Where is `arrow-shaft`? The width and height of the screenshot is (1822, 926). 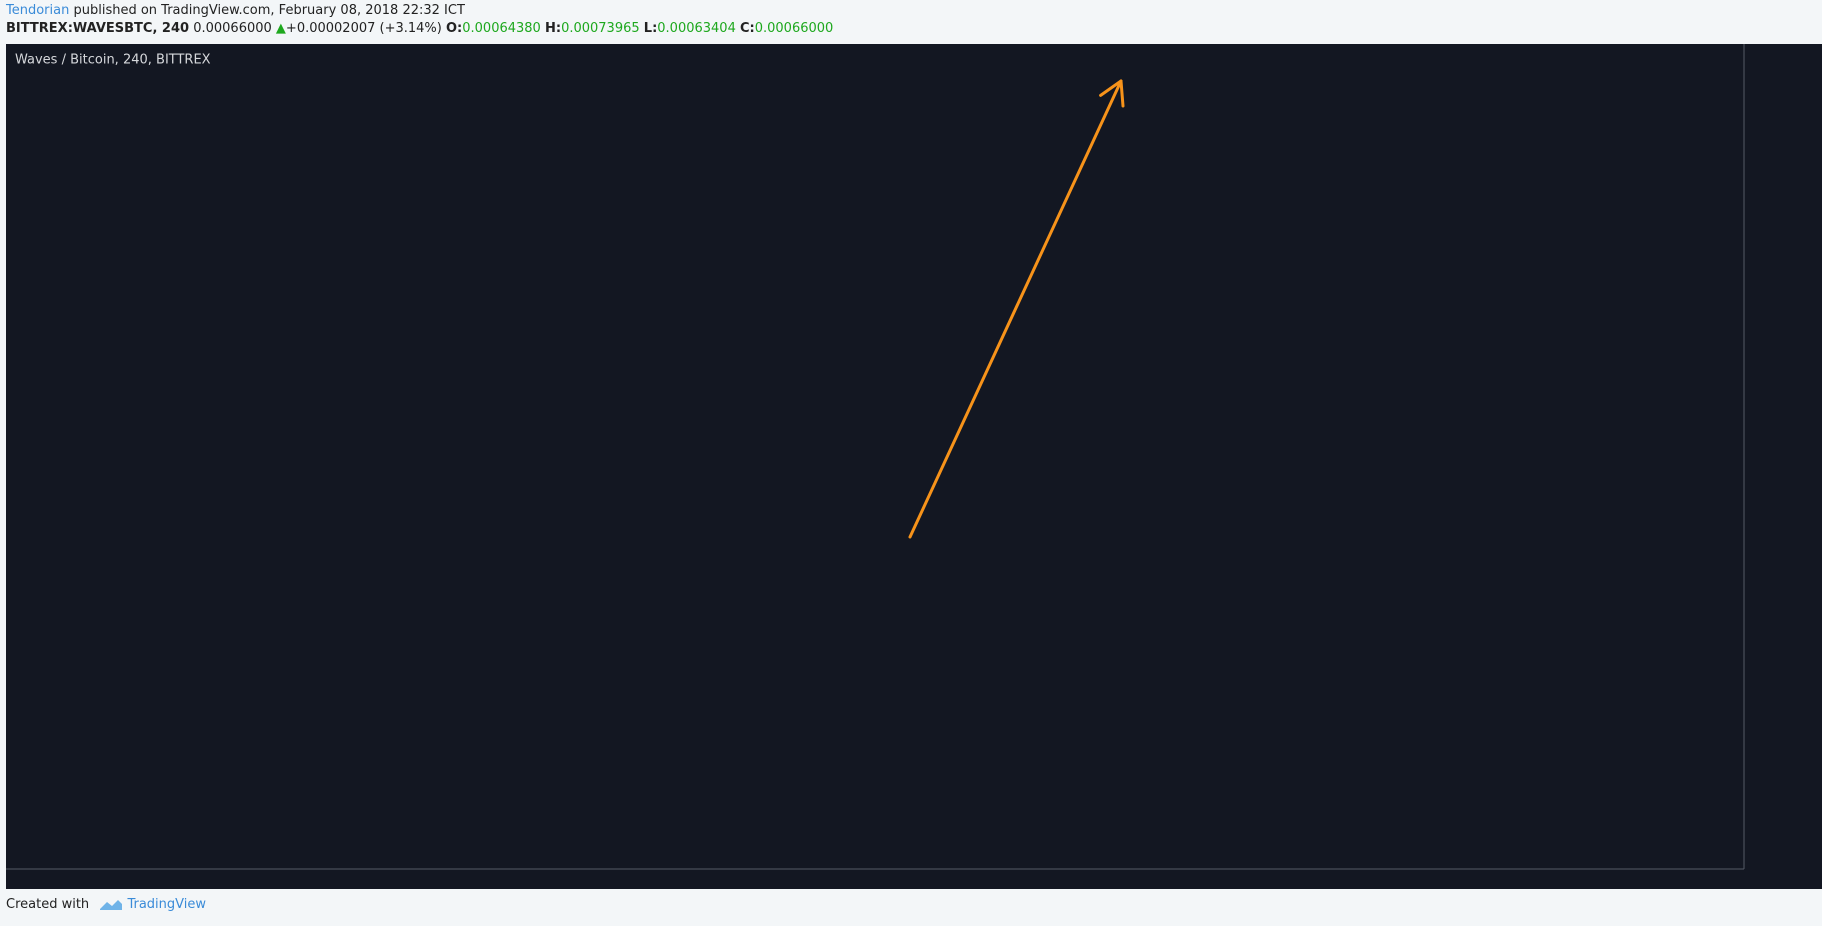
arrow-shaft is located at coordinates (1015, 309).